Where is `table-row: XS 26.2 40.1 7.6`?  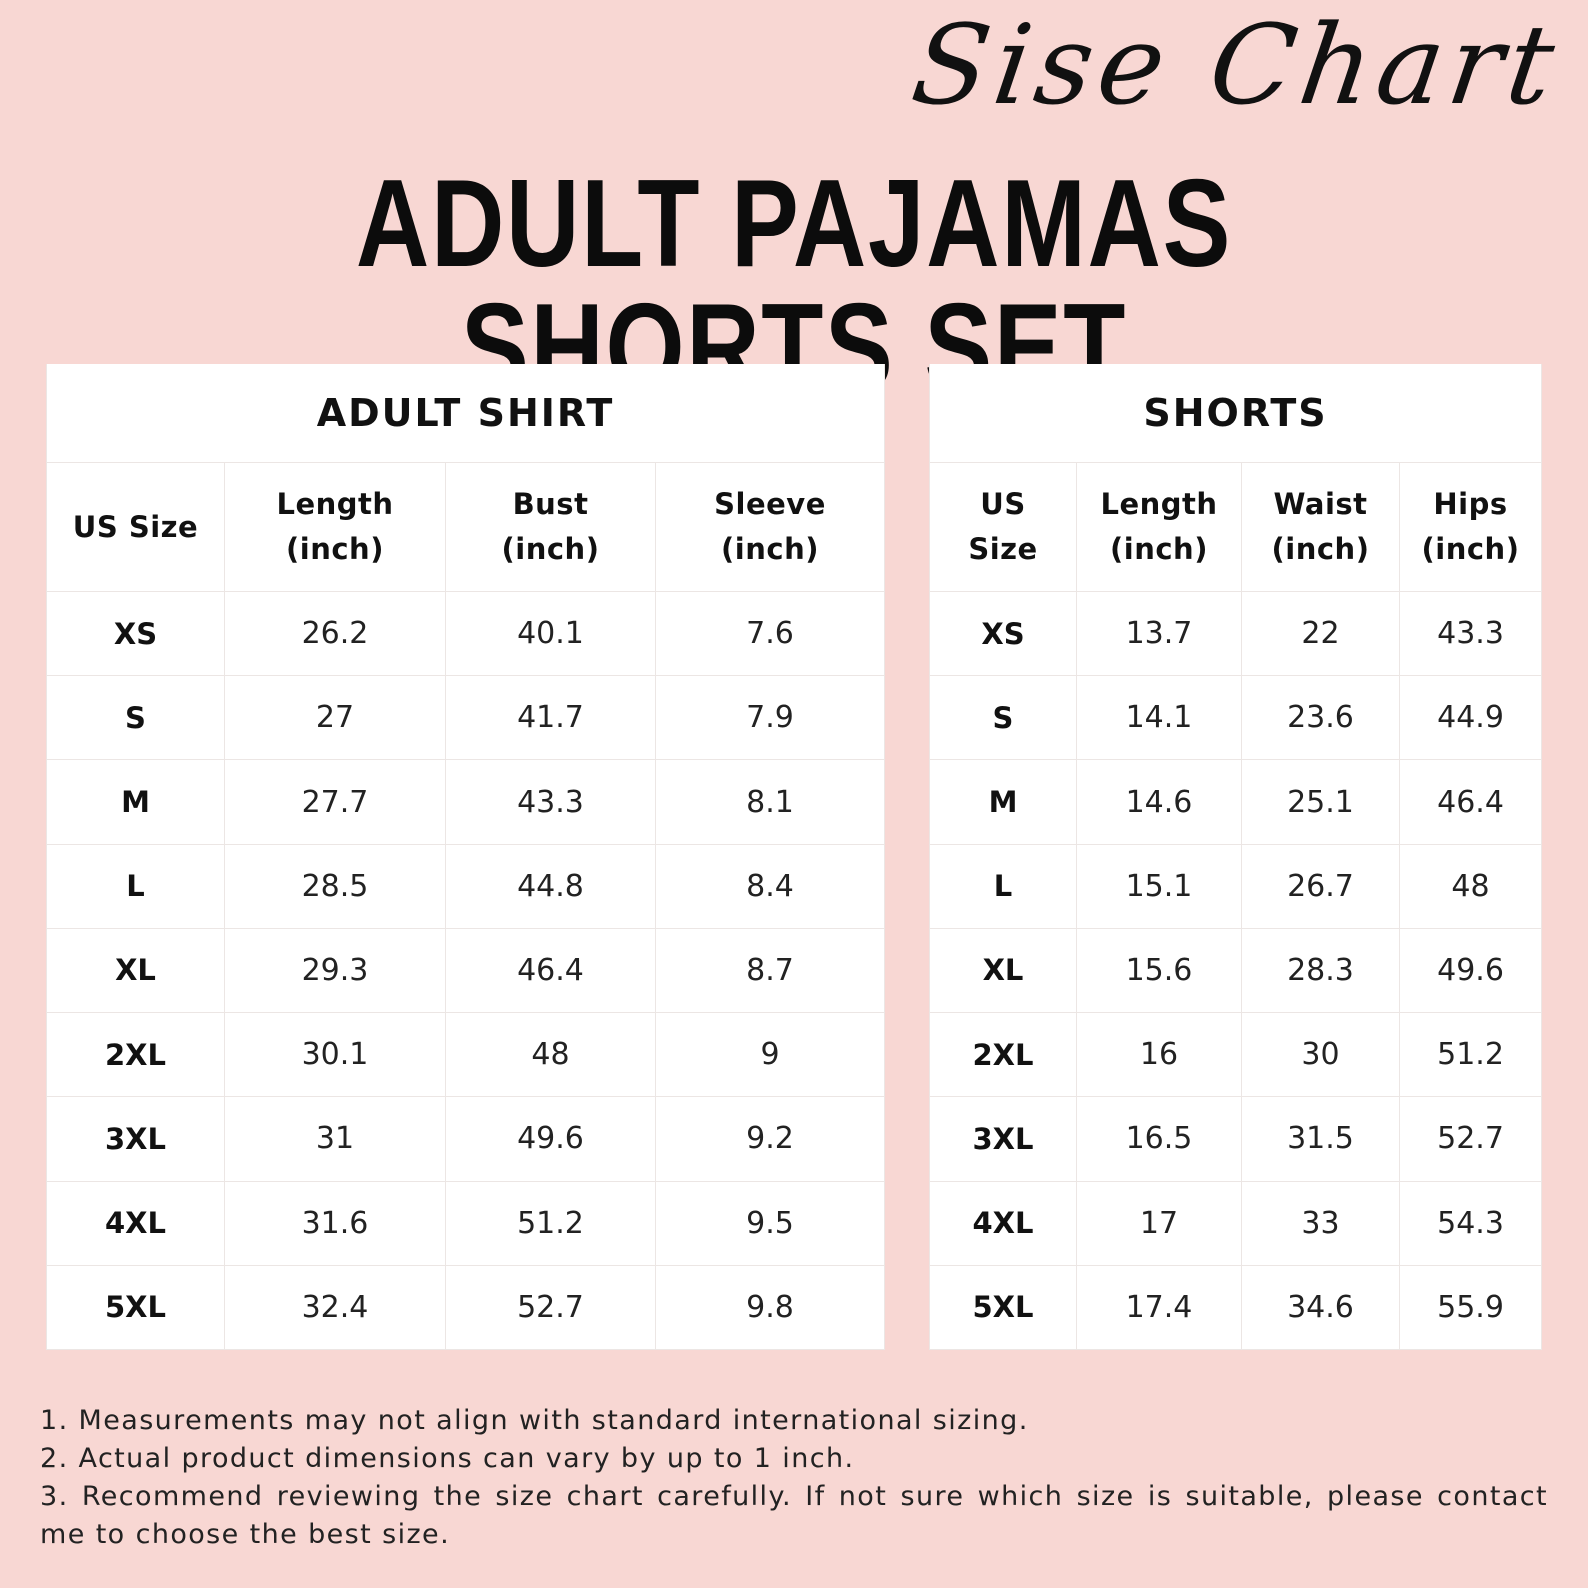
table-row: XS 26.2 40.1 7.6 is located at coordinates (466, 633).